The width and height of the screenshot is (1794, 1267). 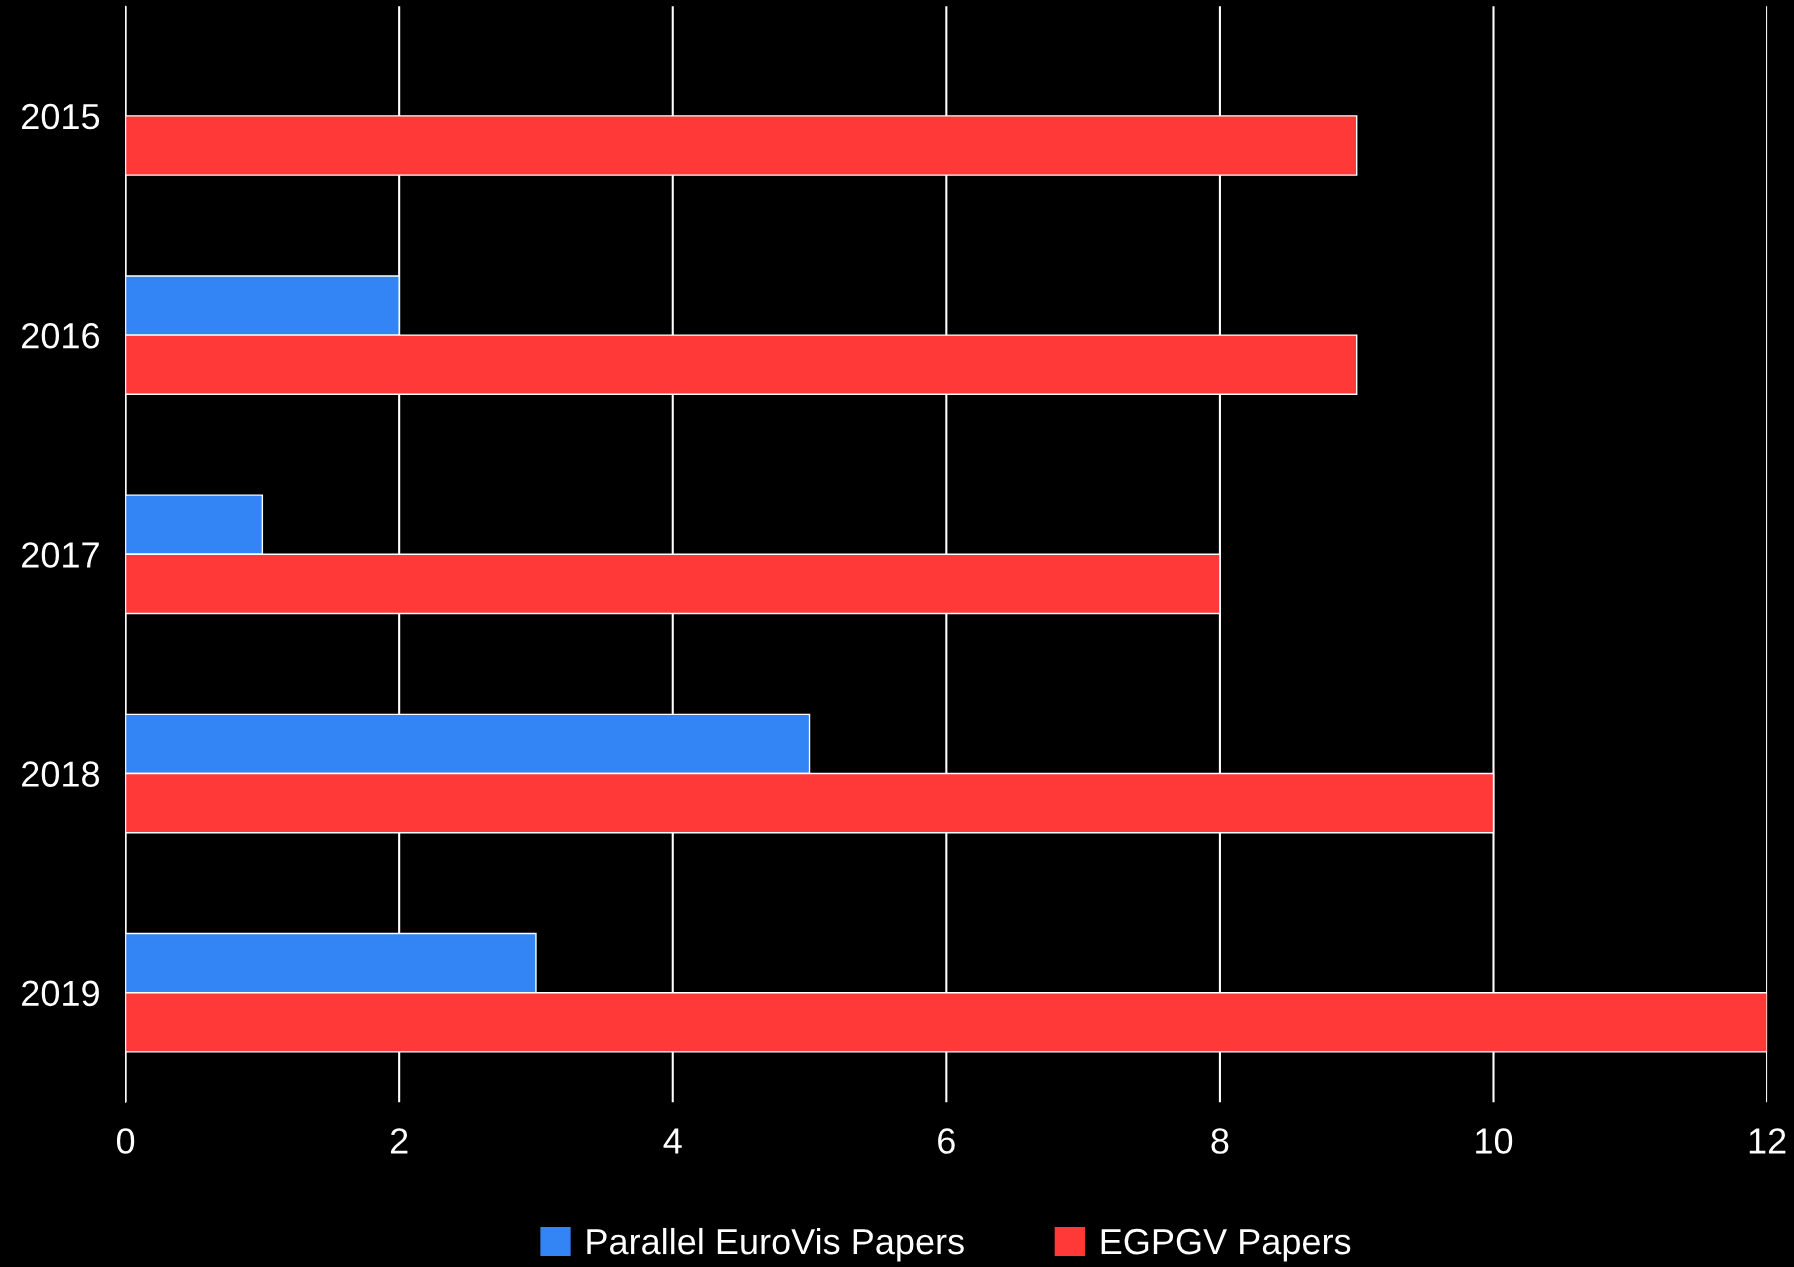 What do you see at coordinates (61, 116) in the screenshot?
I see `y-tick-label: 2015` at bounding box center [61, 116].